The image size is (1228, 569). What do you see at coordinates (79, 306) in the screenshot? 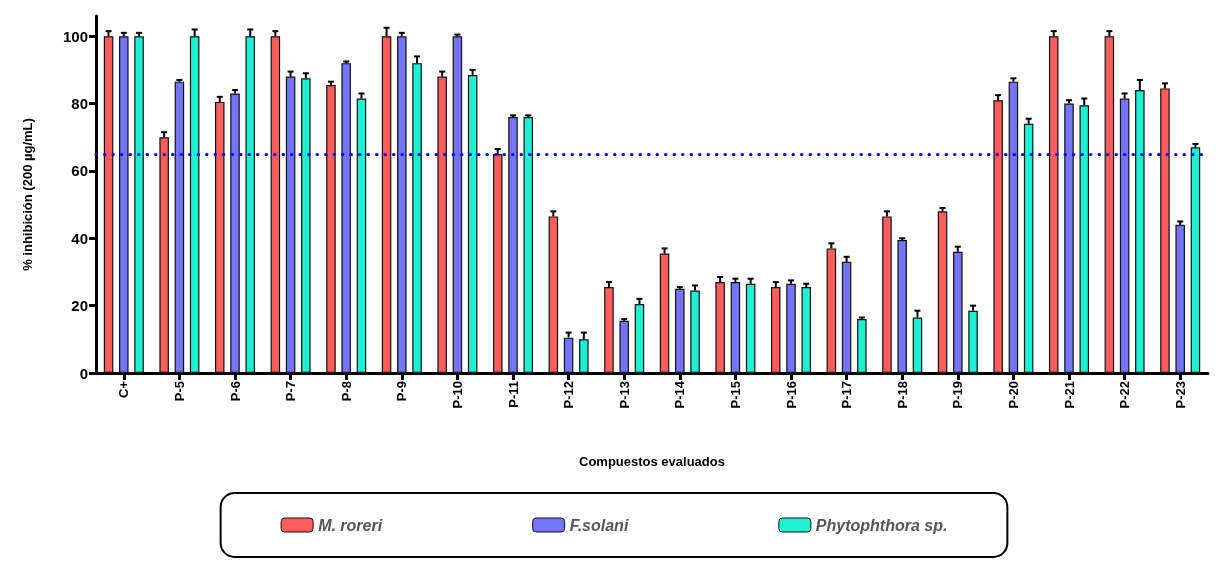
I see `y-tick-label: 20` at bounding box center [79, 306].